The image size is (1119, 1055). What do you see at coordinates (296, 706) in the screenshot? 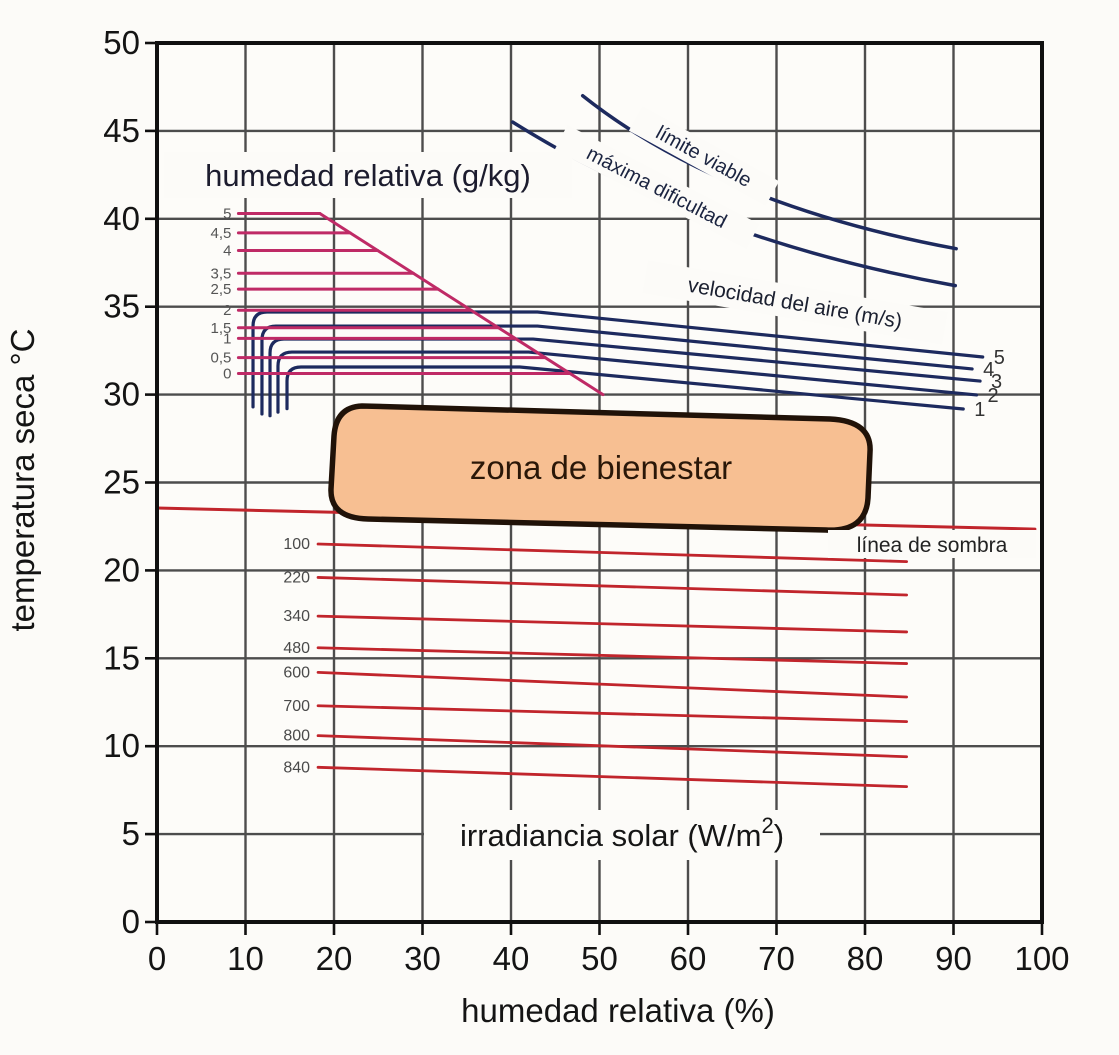
I see `irradiance-line-label: 700` at bounding box center [296, 706].